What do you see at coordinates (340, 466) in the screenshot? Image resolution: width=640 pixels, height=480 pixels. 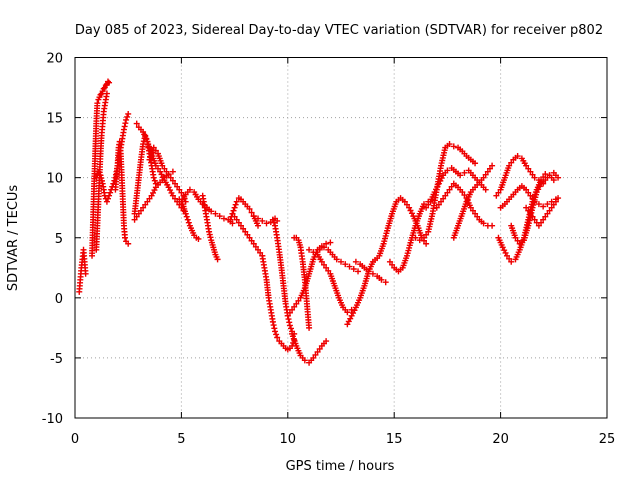 I see `x-axis-label: GPS time / hours` at bounding box center [340, 466].